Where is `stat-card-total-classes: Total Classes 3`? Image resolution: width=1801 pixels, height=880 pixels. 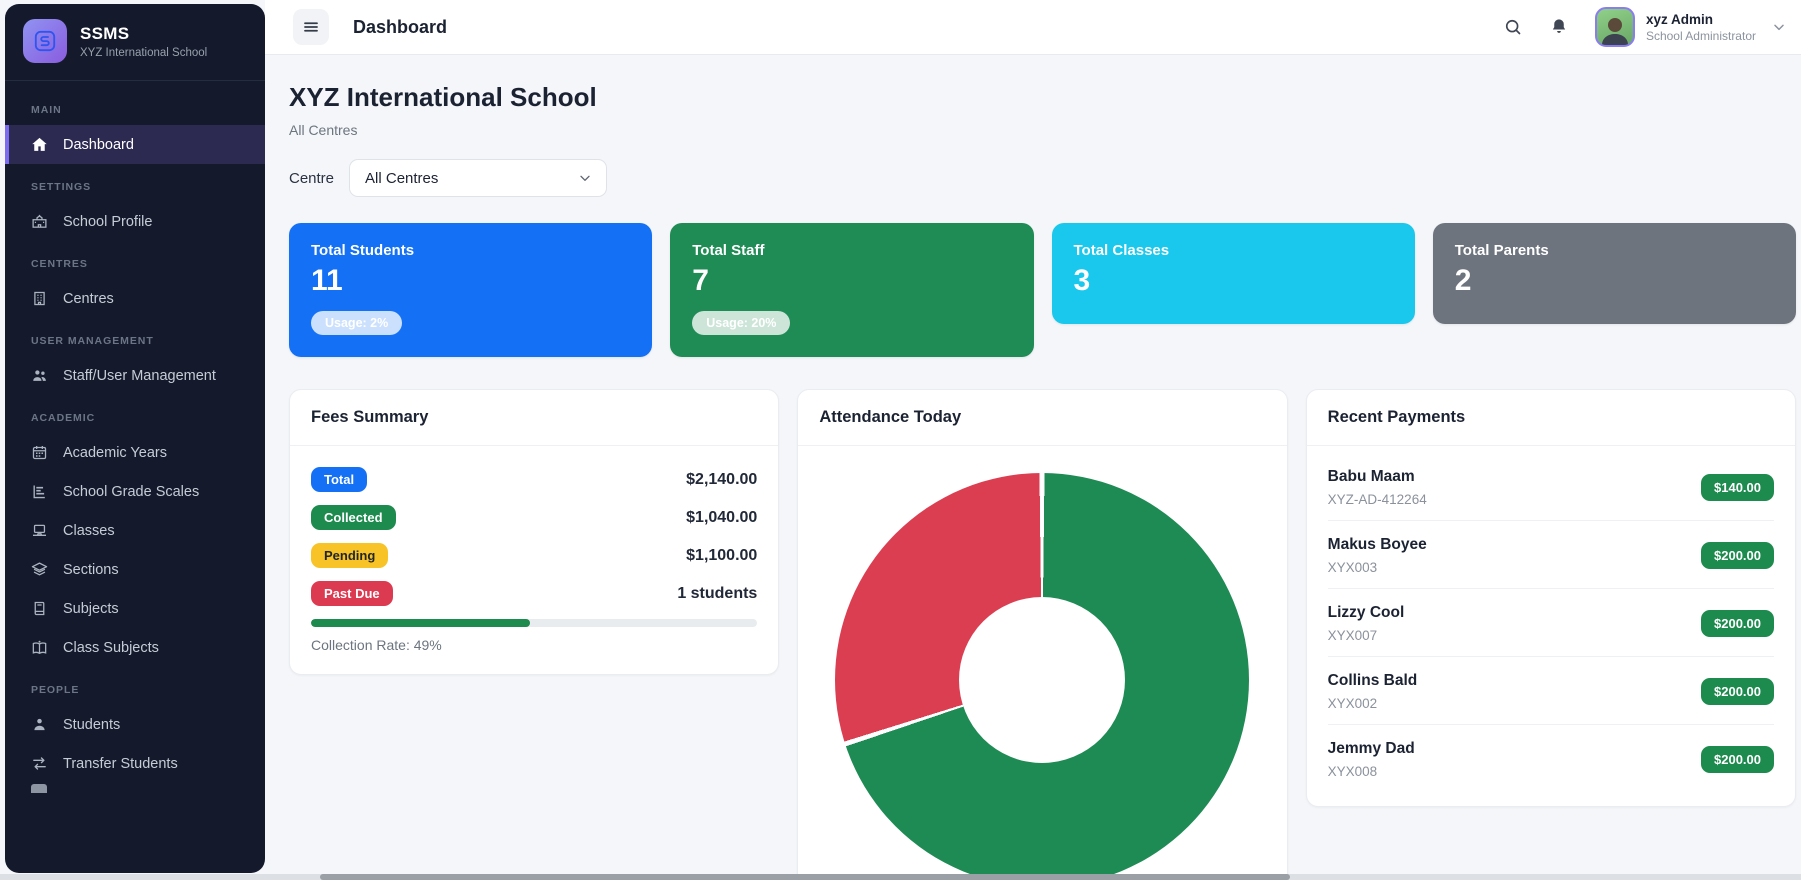
stat-card-total-classes: Total Classes 3 is located at coordinates (1233, 273).